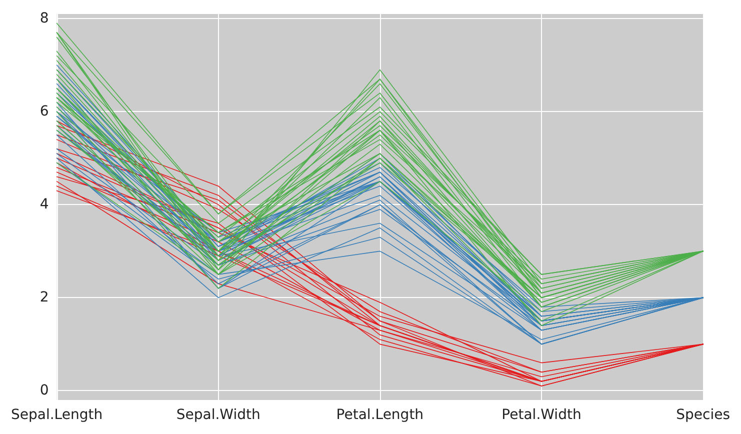 The image size is (741, 434). I want to click on y-tick-label: 6, so click(44, 112).